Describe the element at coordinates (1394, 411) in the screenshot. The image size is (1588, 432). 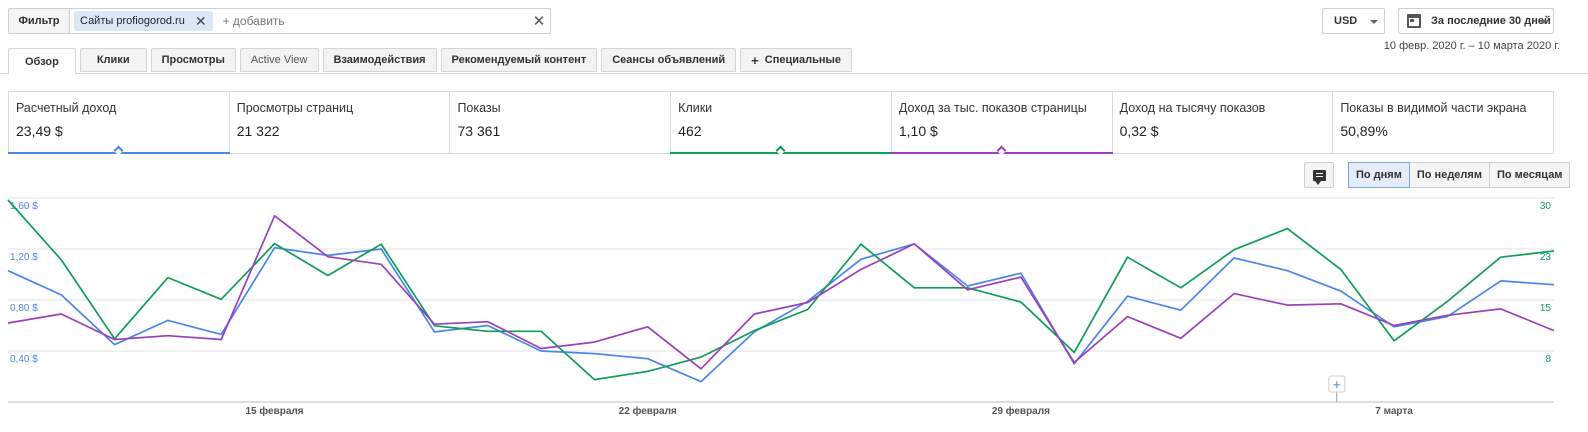
I see `x-axis-tick: 7 марта` at that location.